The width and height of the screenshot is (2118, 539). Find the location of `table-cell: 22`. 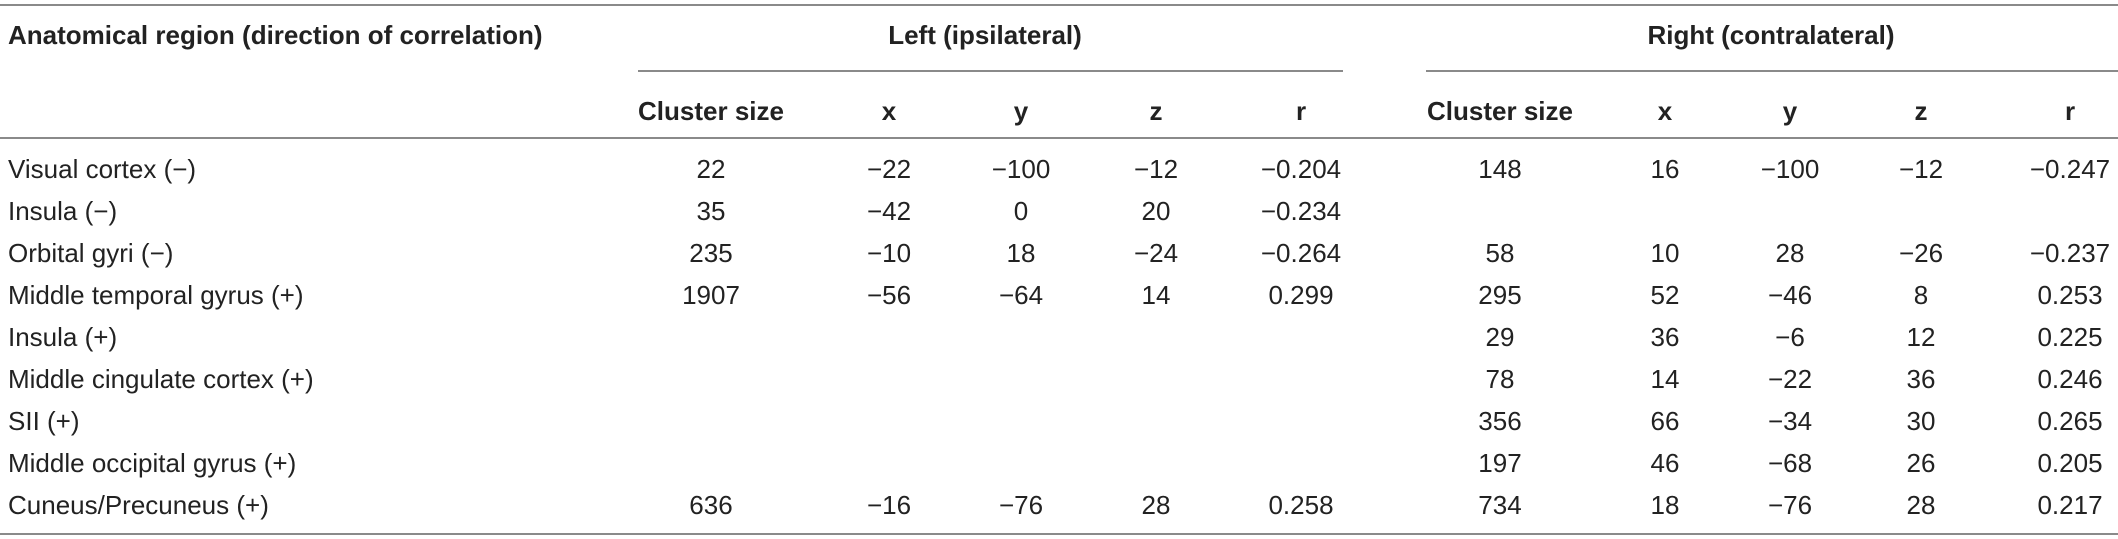

table-cell: 22 is located at coordinates (711, 169).